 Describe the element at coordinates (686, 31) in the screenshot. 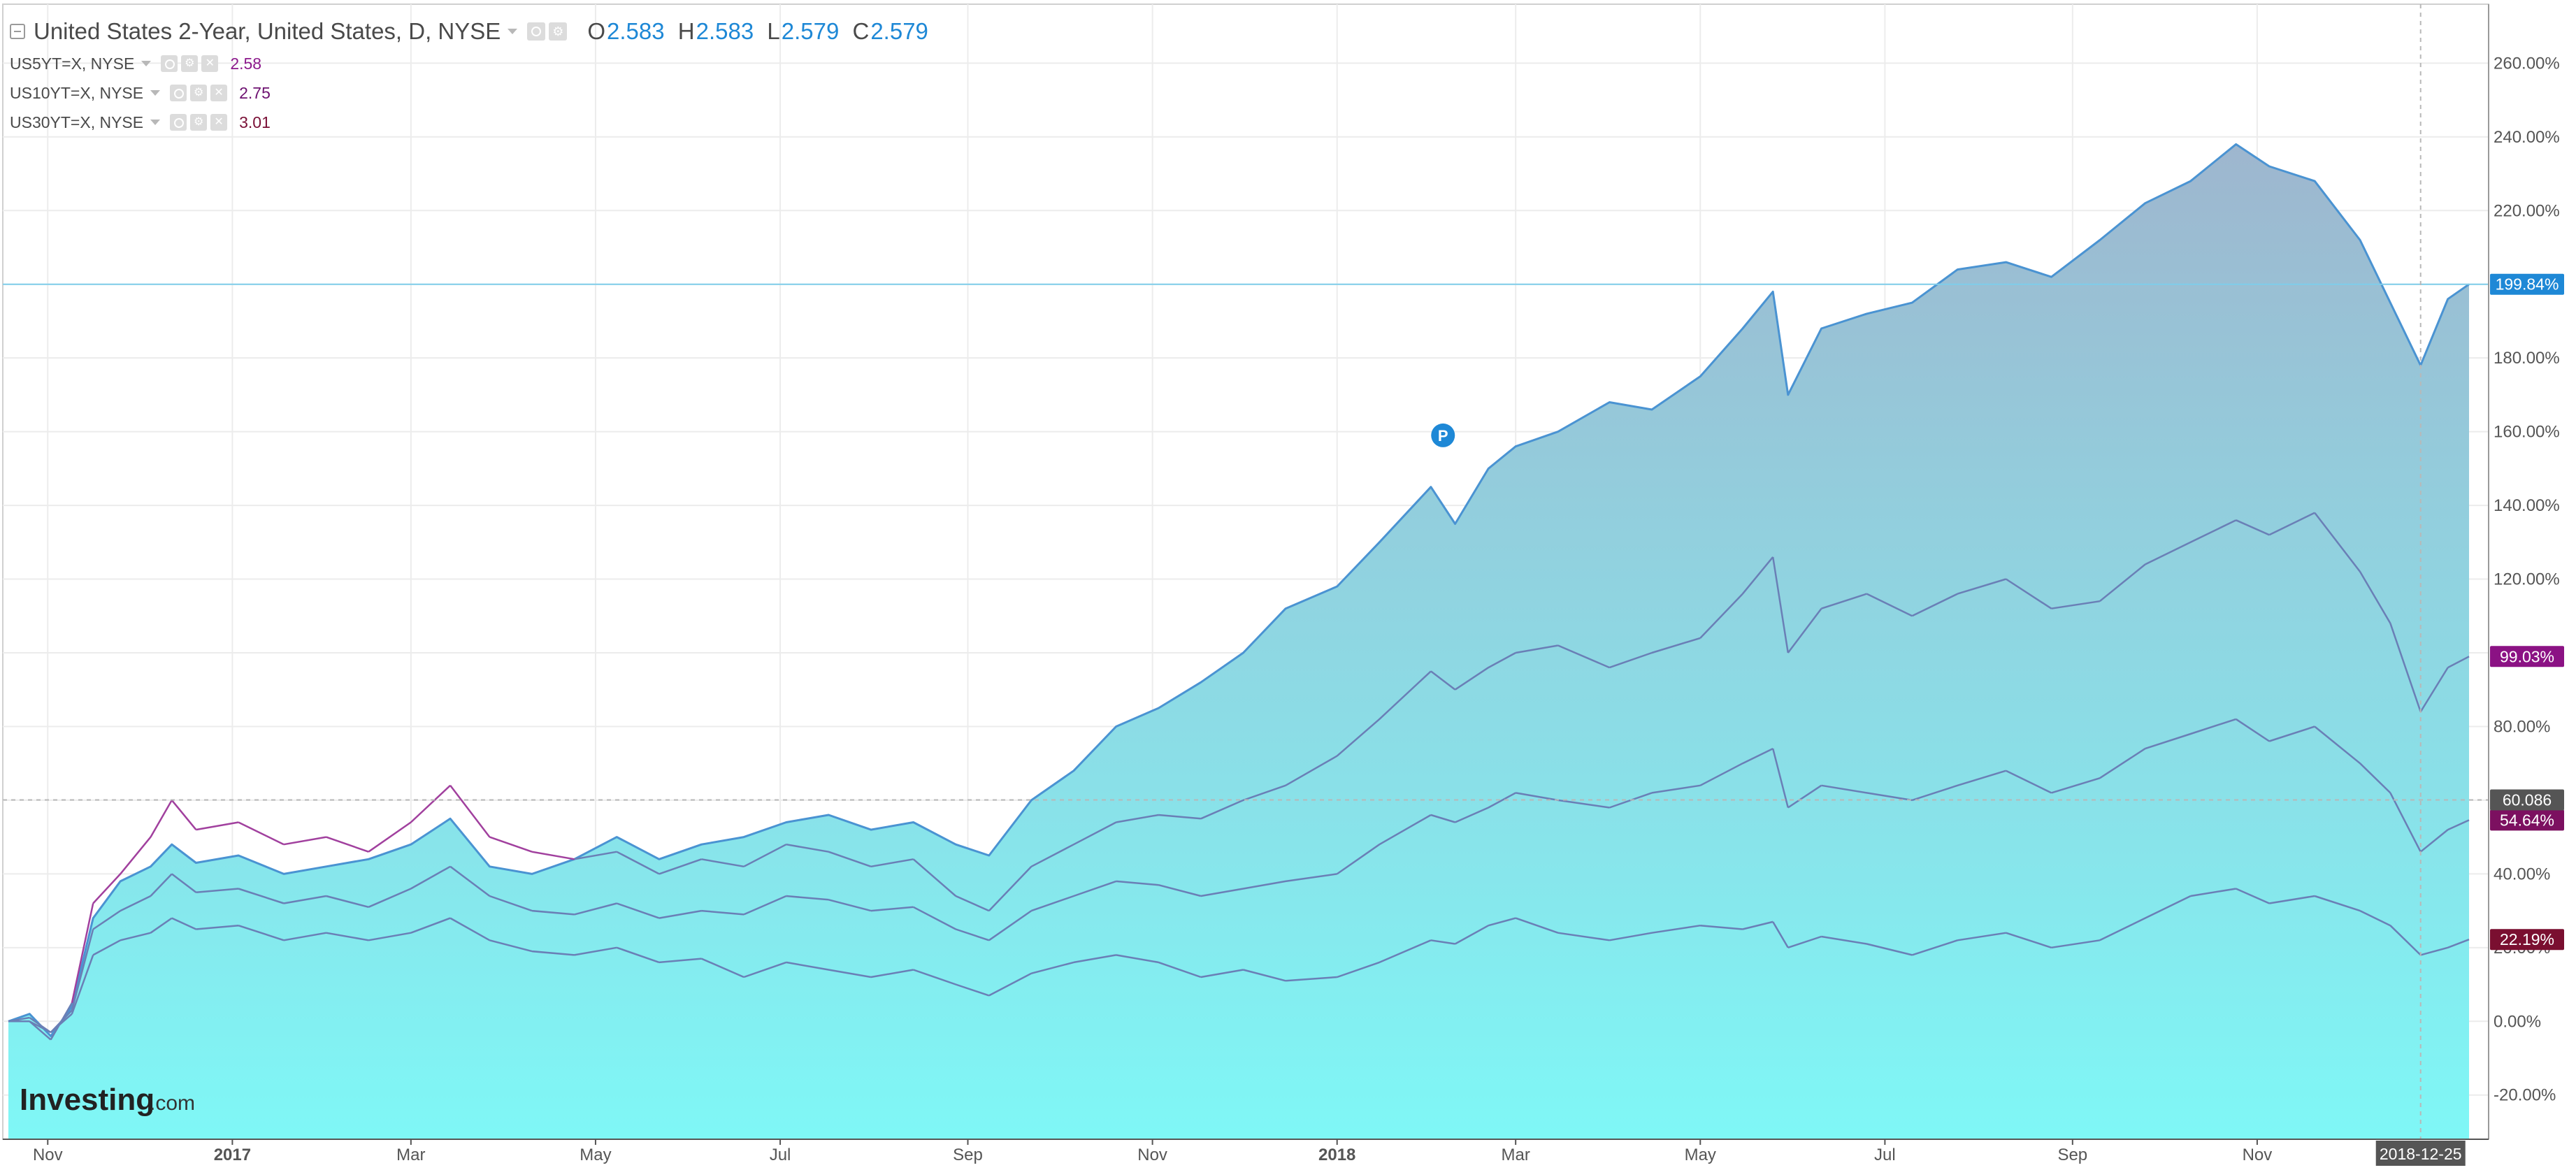

I see `ohlc-high-label: H` at that location.